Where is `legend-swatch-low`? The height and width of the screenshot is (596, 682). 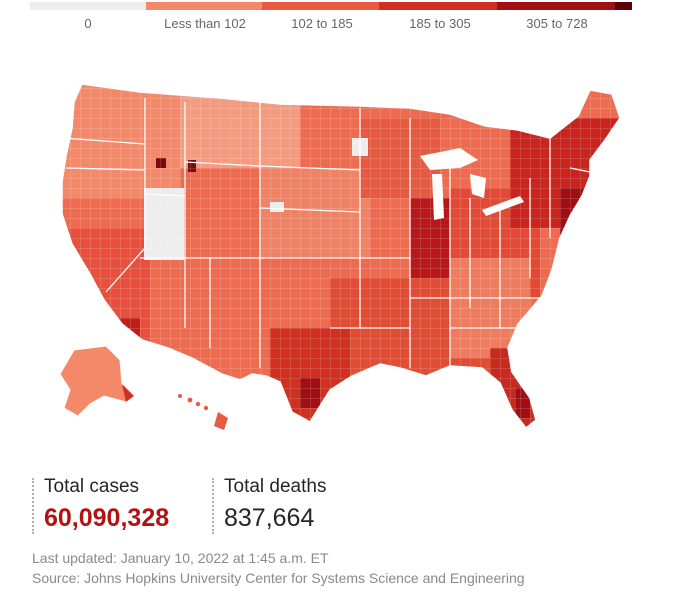 legend-swatch-low is located at coordinates (204, 6).